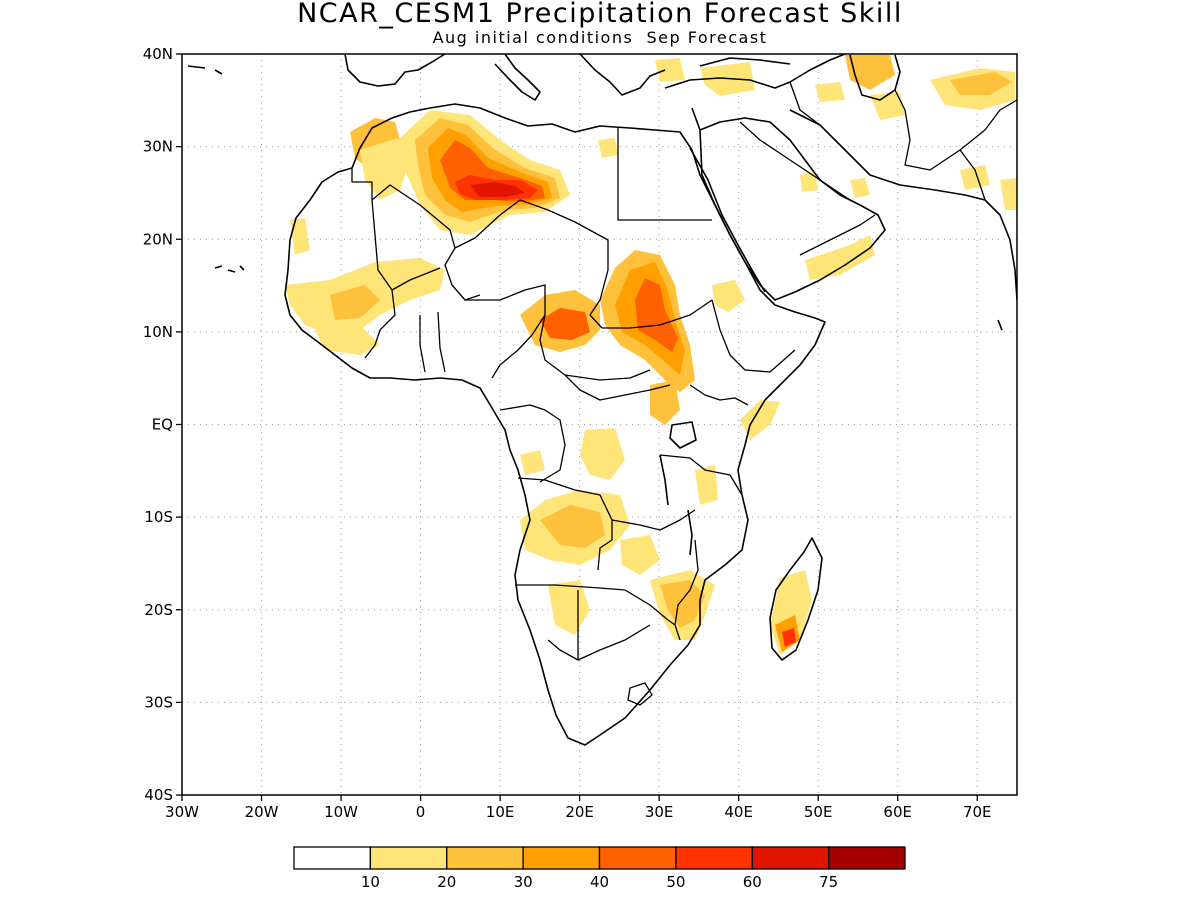  I want to click on skill-region-madagascar-peak, so click(789, 637).